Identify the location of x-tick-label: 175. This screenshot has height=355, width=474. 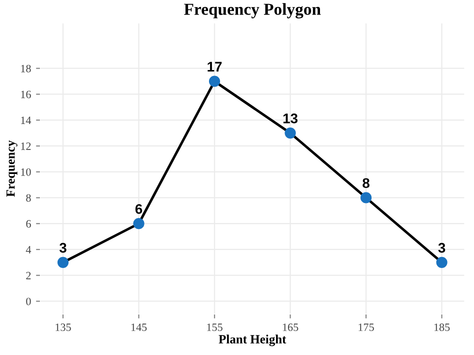
(366, 328).